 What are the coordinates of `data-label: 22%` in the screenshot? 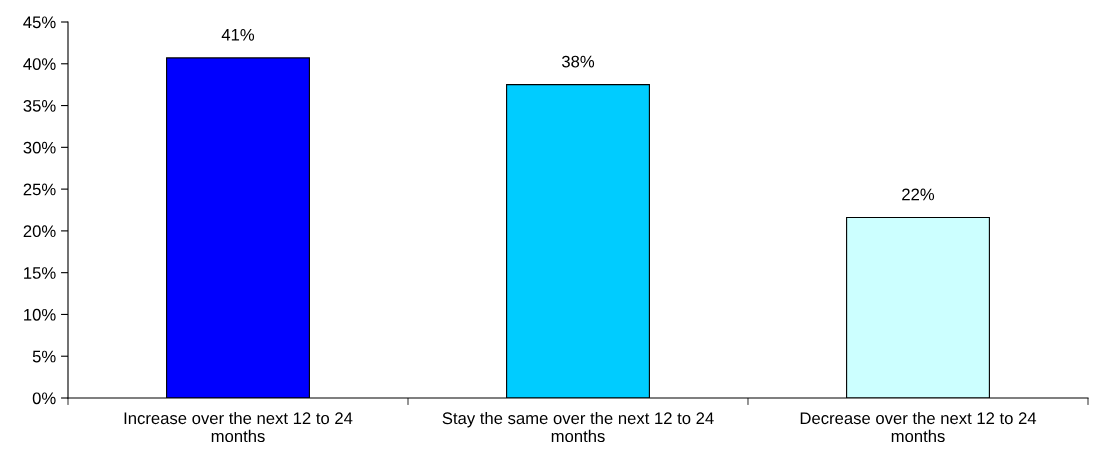 It's located at (918, 194).